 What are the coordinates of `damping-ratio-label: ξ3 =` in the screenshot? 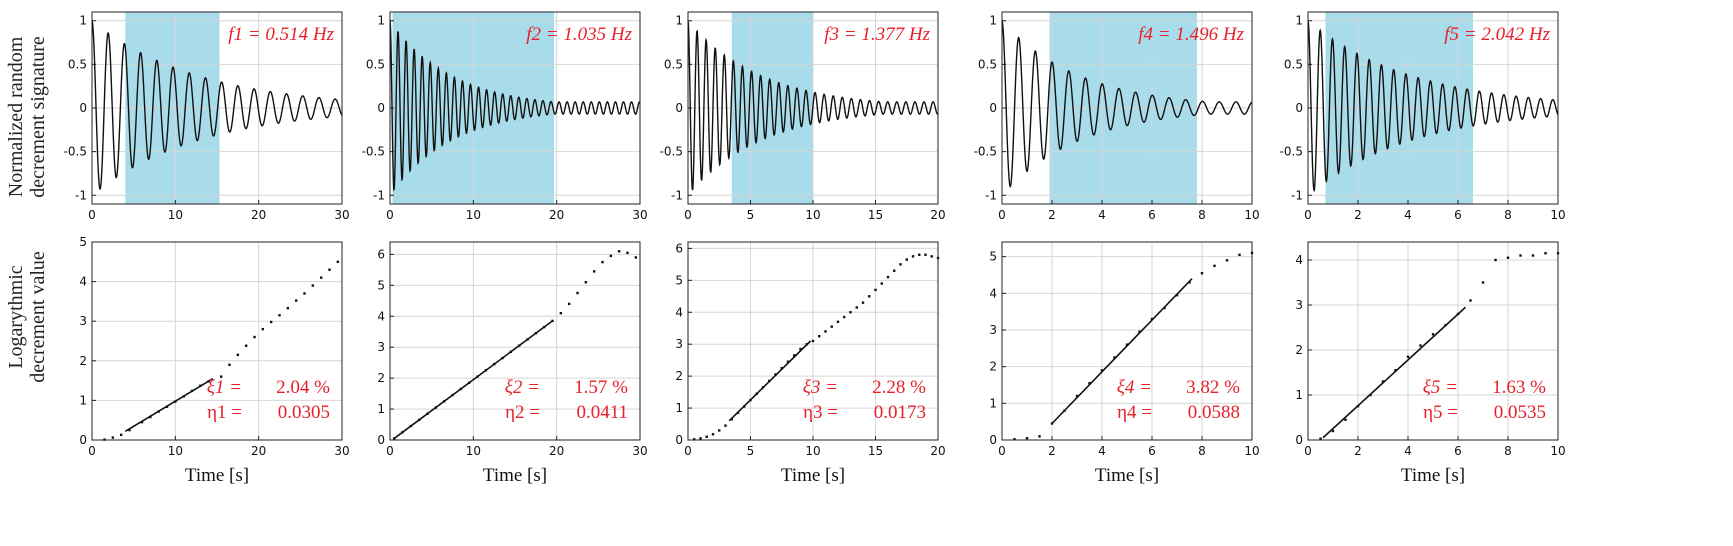 It's located at (820, 387).